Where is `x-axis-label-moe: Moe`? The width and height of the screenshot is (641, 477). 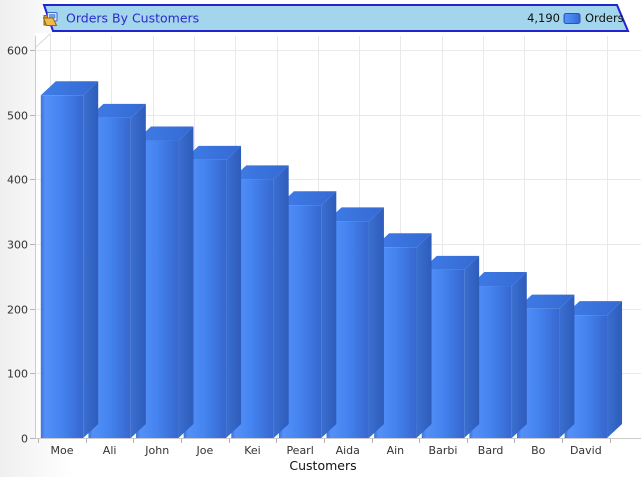 x-axis-label-moe: Moe is located at coordinates (62, 450).